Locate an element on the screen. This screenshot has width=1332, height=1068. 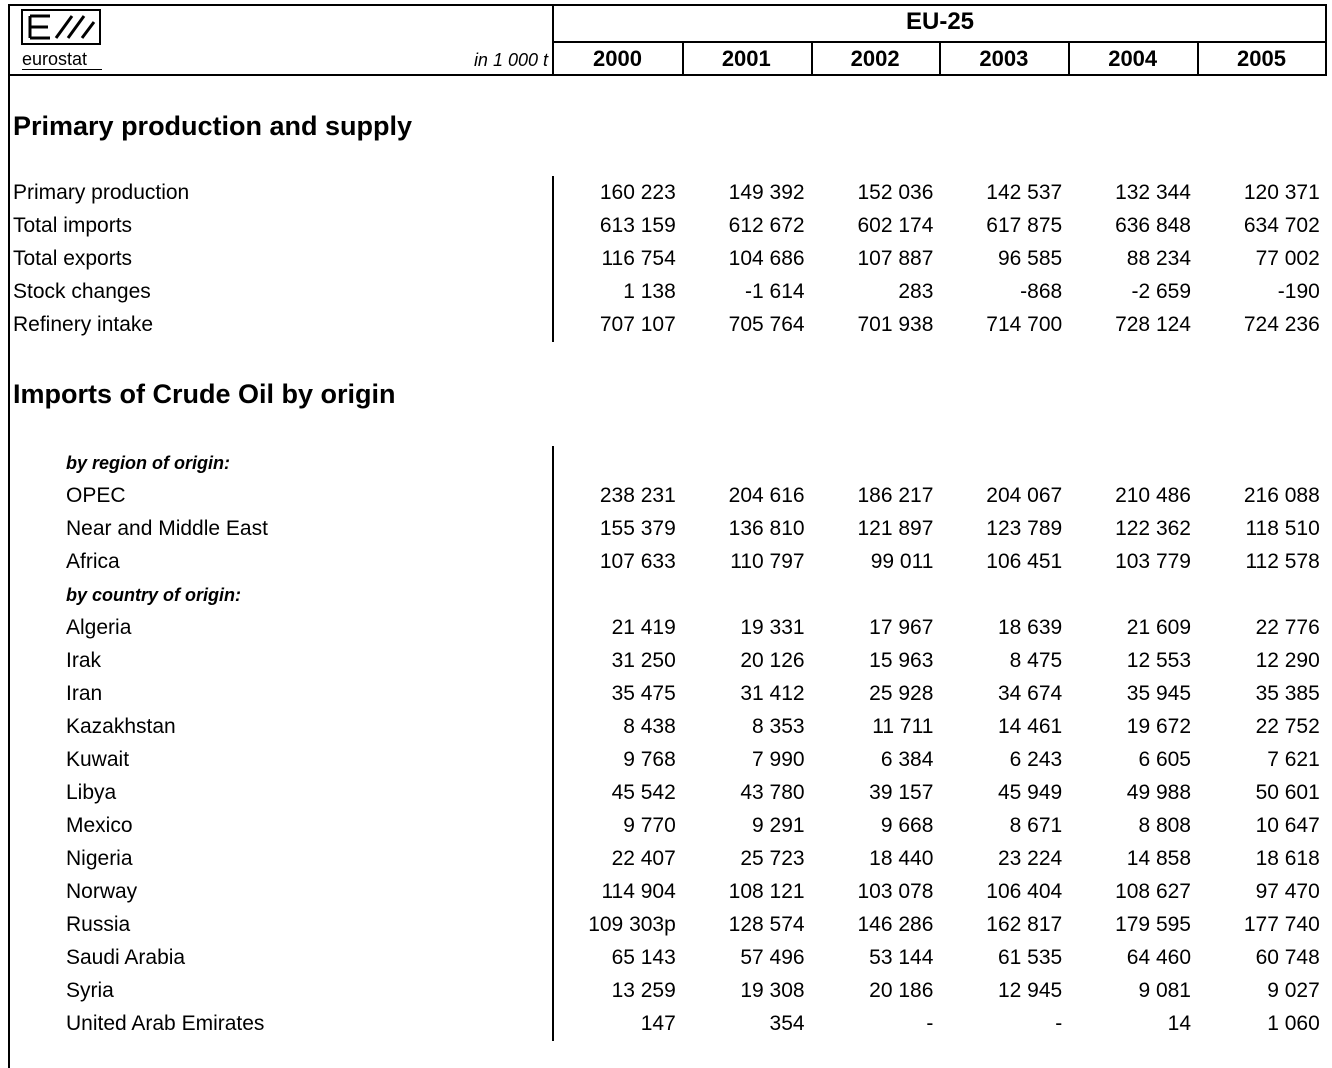
cell-value: 19 331 is located at coordinates (772, 627).